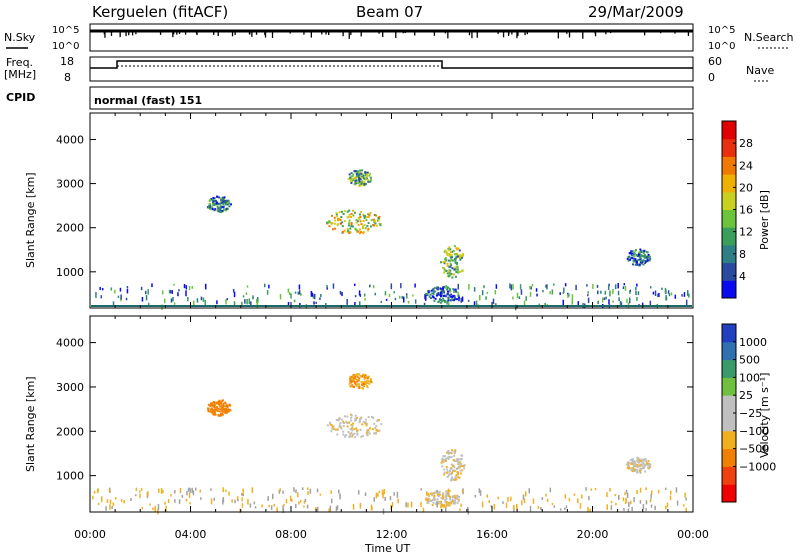  I want to click on nsky-tick-bottom: 10^0, so click(65, 46).